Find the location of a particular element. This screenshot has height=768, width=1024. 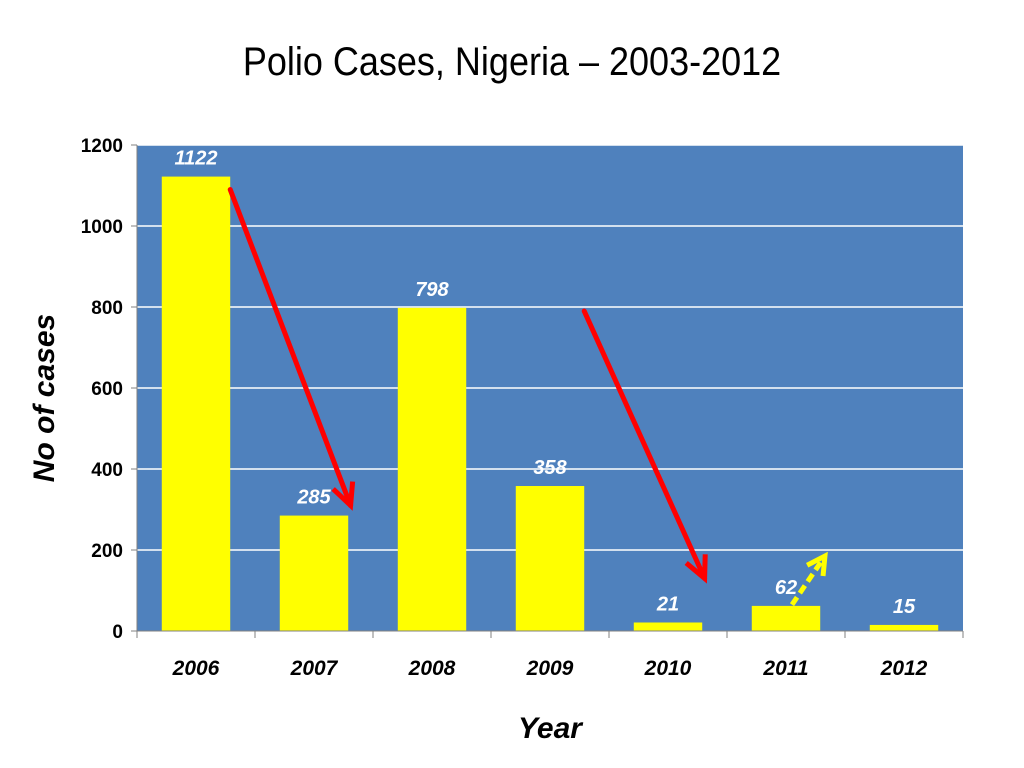

data-label-2011: 62 is located at coordinates (786, 588).